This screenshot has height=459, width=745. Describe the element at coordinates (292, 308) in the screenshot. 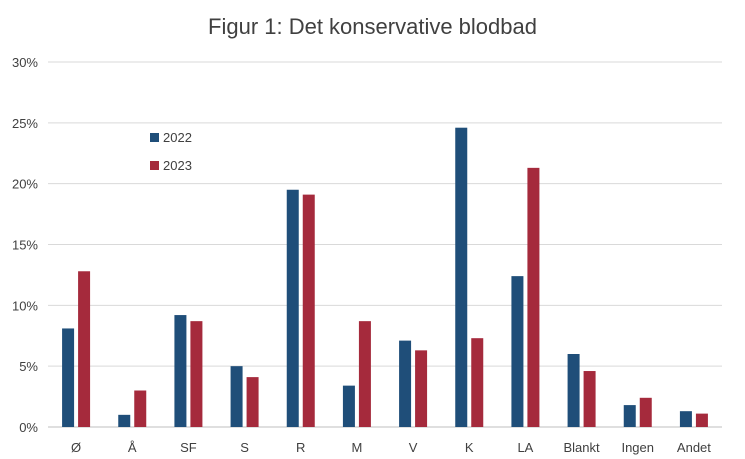

I see `bar-2022-R` at that location.